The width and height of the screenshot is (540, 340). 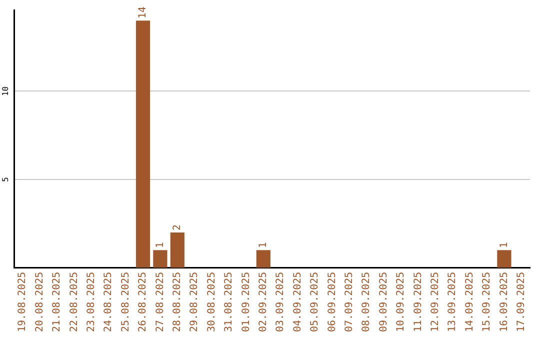 What do you see at coordinates (384, 302) in the screenshot?
I see `x-tick-label: 09.09.2025` at bounding box center [384, 302].